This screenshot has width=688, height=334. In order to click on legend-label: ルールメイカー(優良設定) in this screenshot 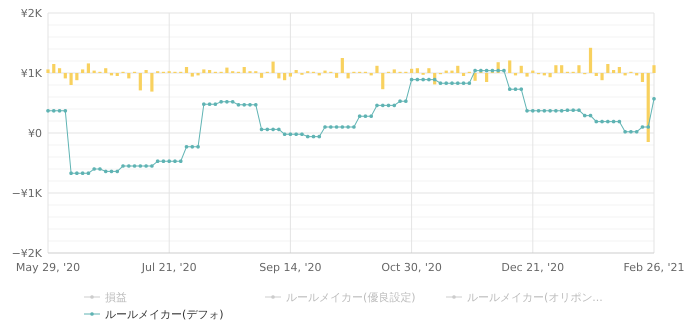, I will do `click(351, 297)`.